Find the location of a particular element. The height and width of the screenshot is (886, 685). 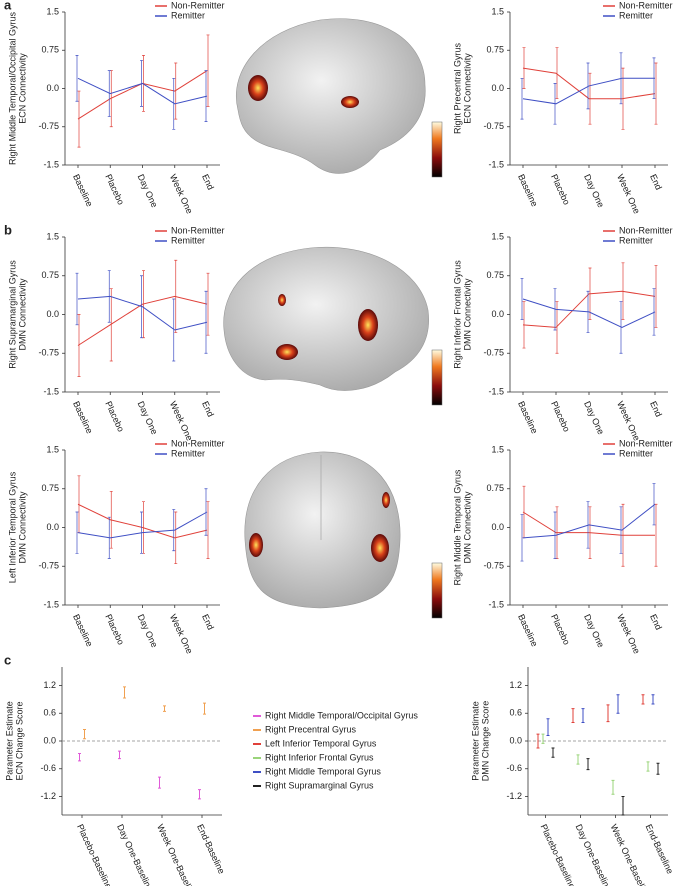

y-axis-label: Parameter Estimate is located at coordinates (475, 741).